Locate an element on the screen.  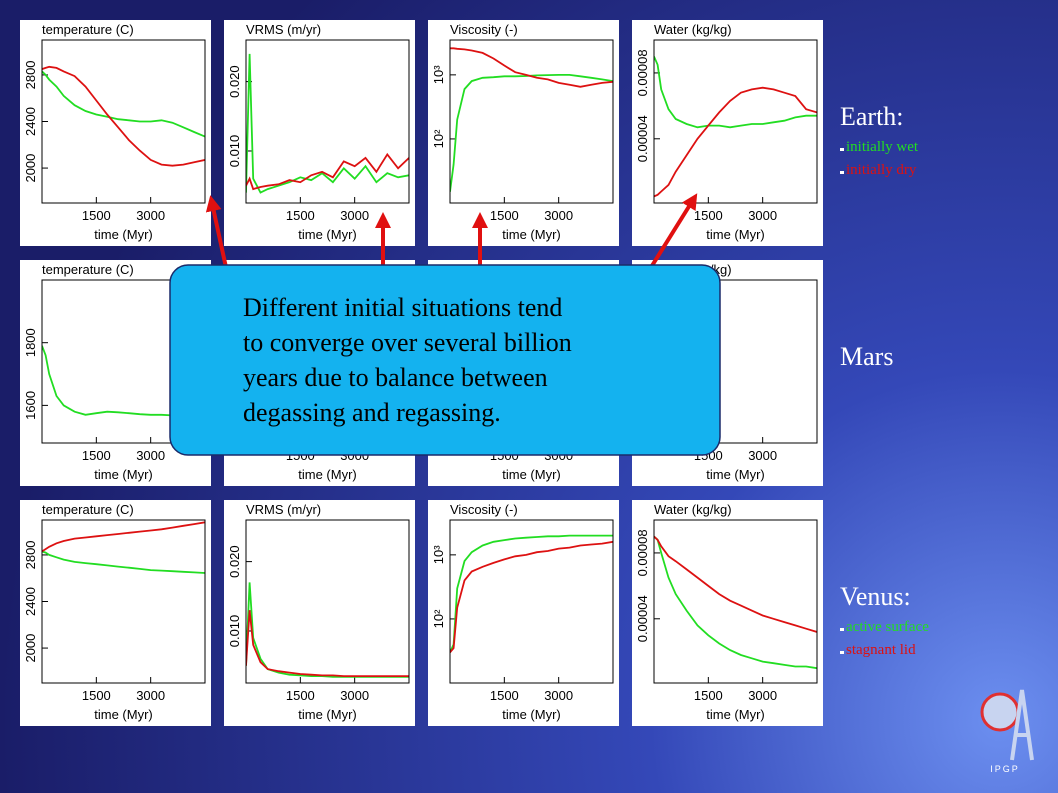
logo-text: IPGP is located at coordinates (1005, 769).